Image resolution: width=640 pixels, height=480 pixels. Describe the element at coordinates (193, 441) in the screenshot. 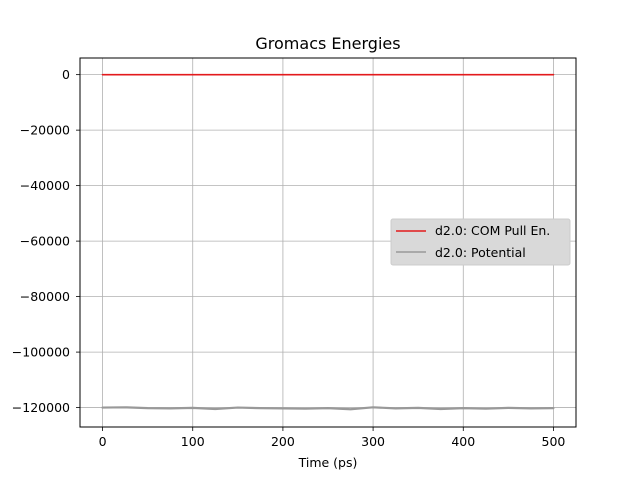

I see `x-tick-label: 100` at that location.